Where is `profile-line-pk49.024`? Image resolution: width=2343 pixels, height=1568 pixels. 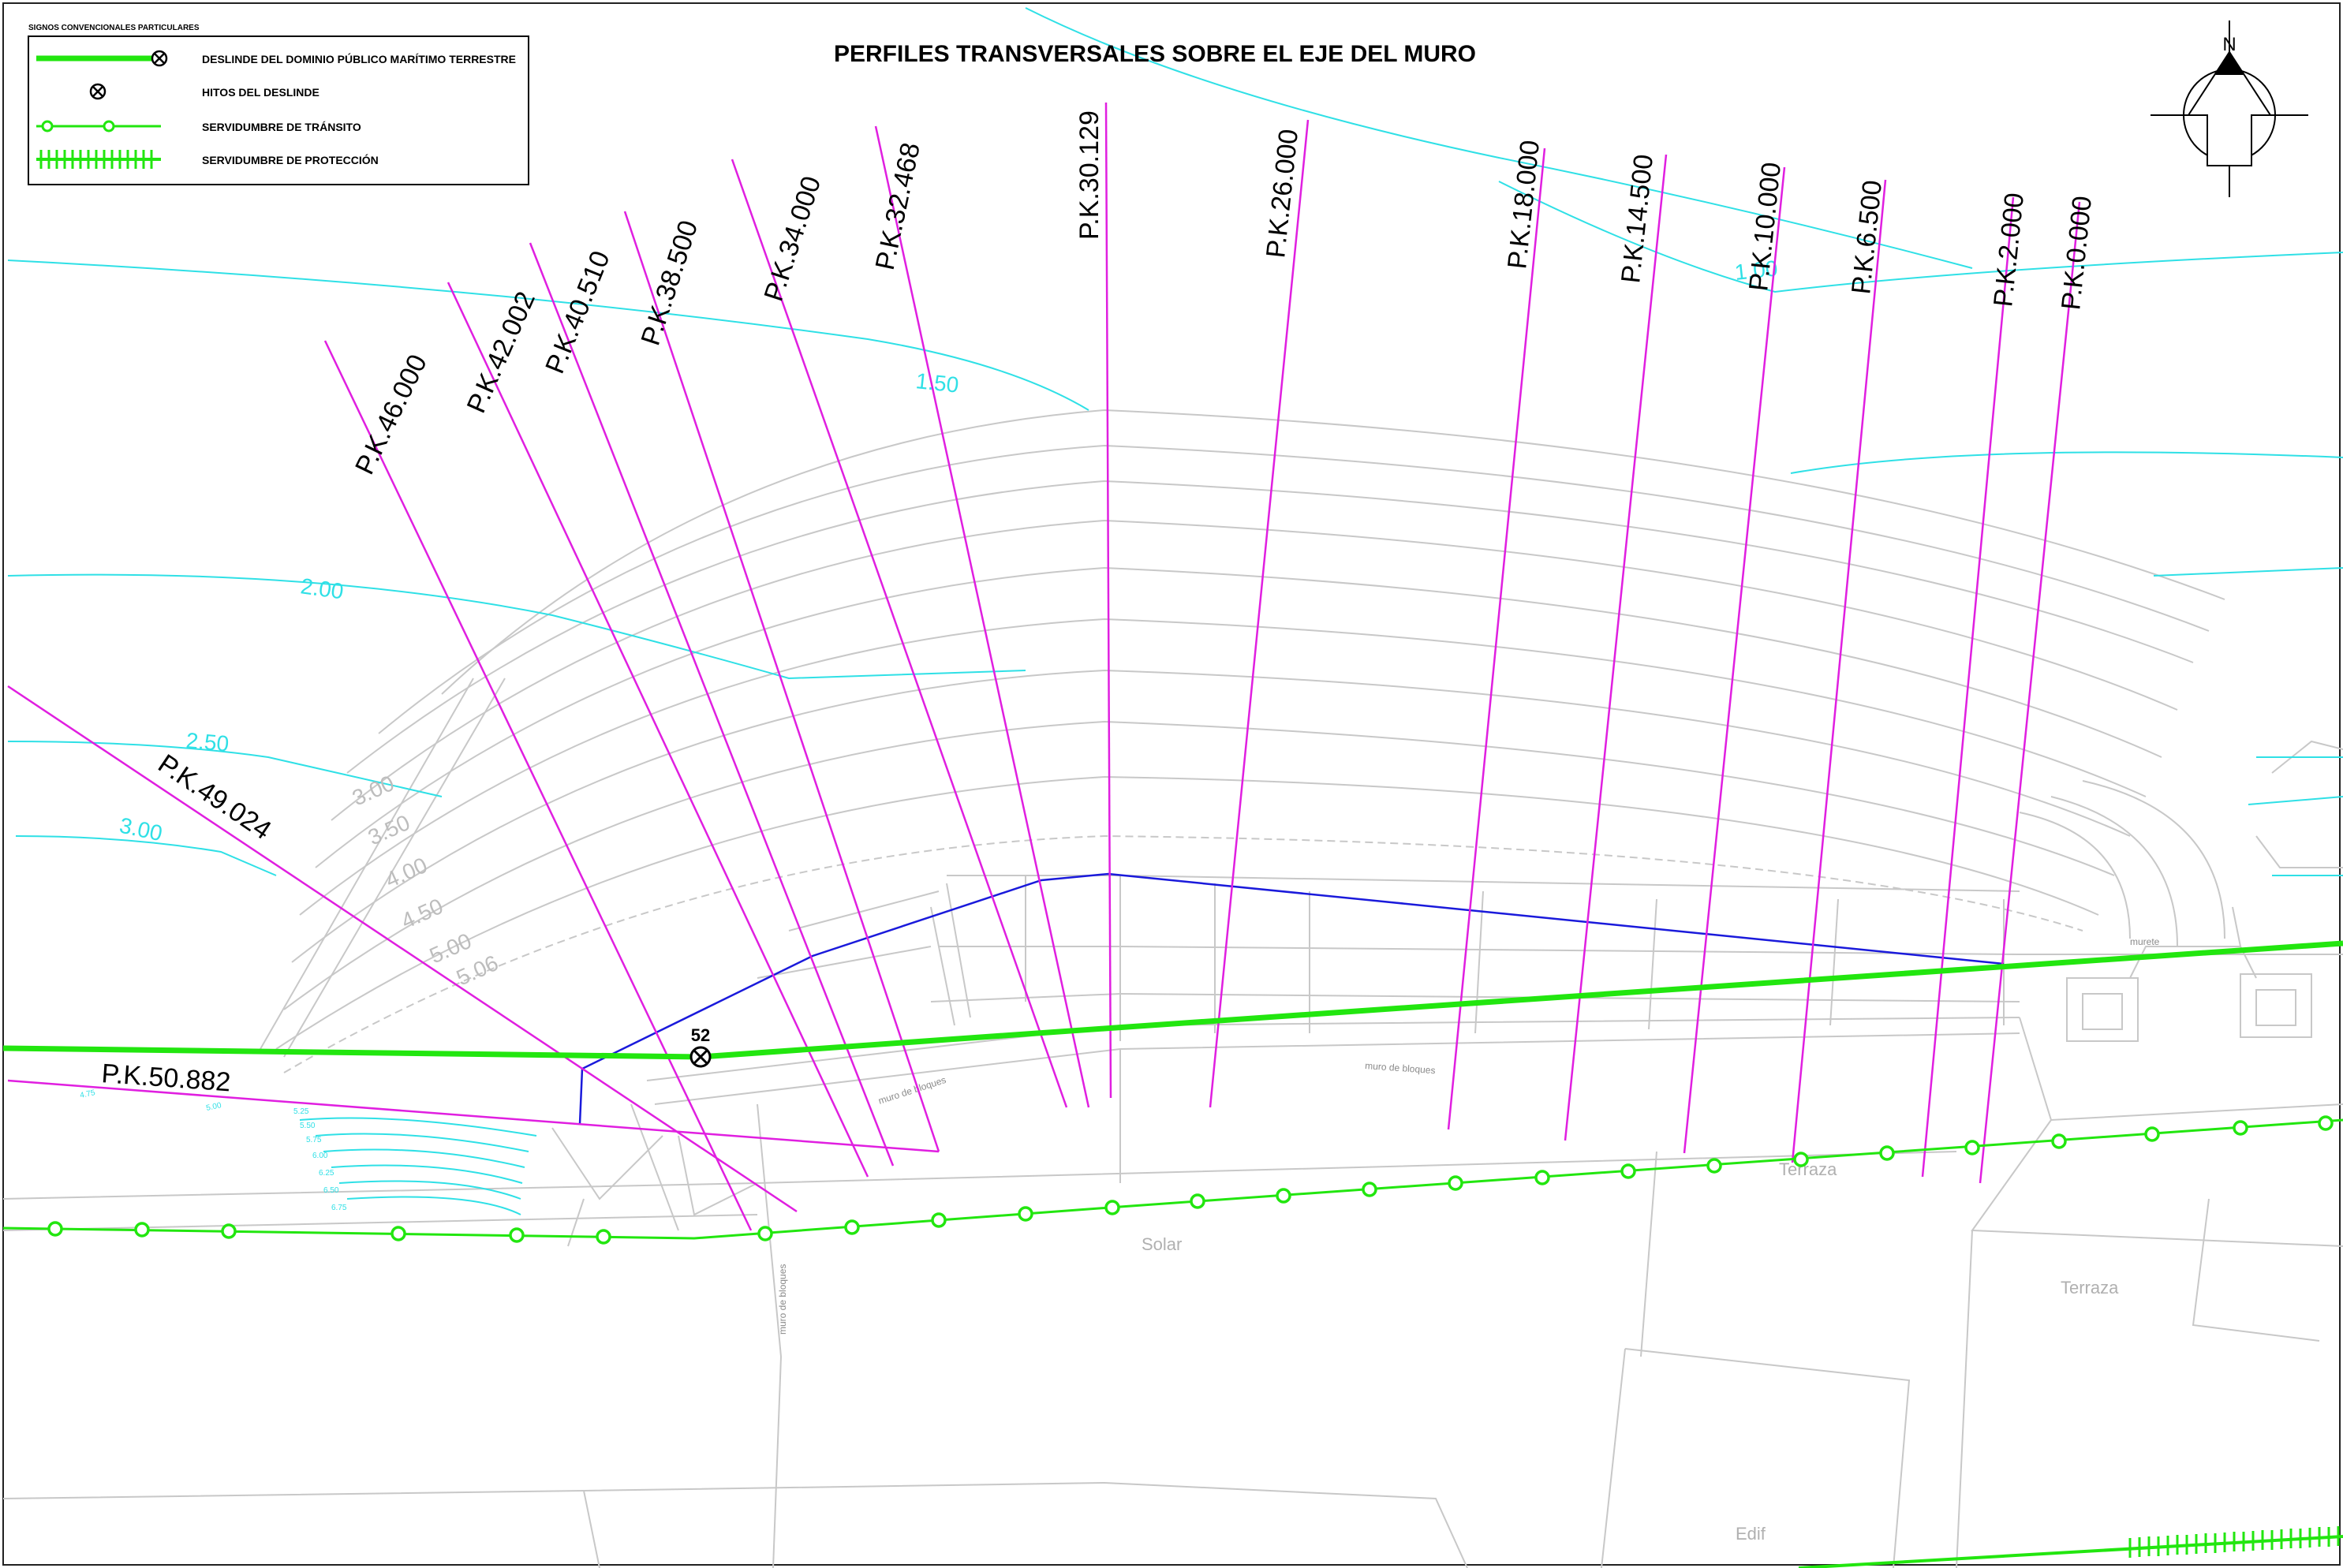 profile-line-pk49.024 is located at coordinates (402, 949).